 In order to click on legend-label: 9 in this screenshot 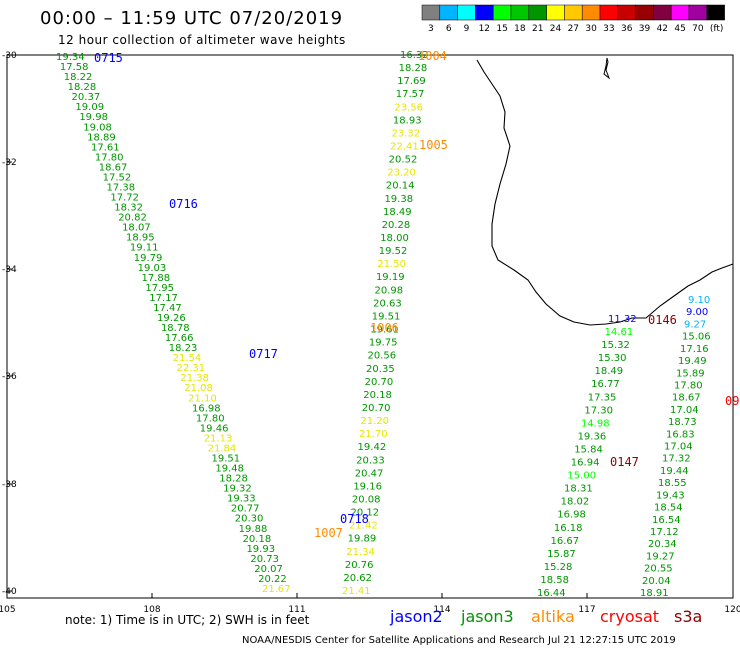, I will do `click(467, 29)`.